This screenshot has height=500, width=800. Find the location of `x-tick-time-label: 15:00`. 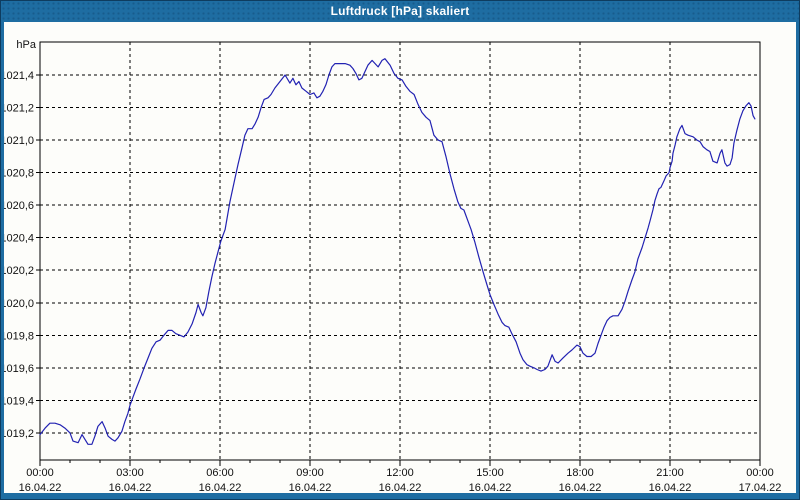

x-tick-time-label: 15:00 is located at coordinates (490, 473).